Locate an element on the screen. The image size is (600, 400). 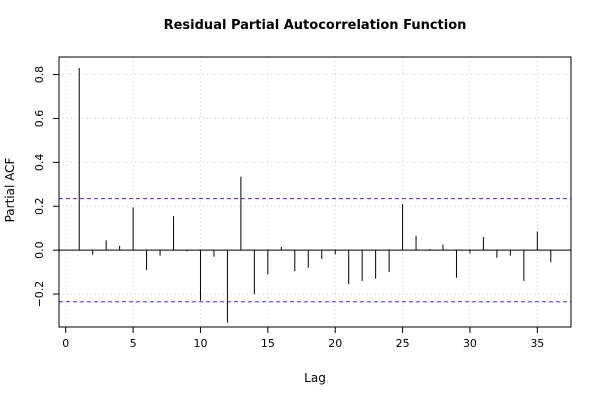
x-tick-label: 30 is located at coordinates (470, 343).